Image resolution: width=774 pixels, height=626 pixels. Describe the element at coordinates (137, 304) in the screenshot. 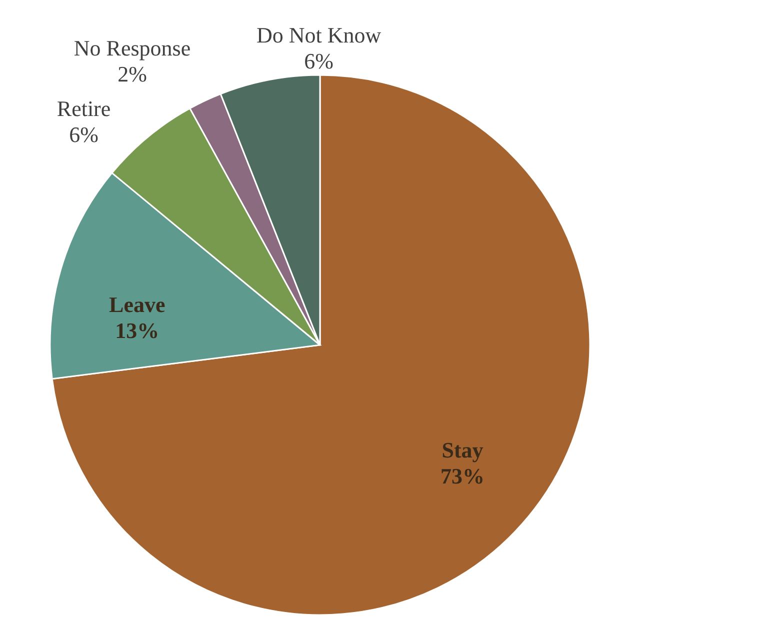

I see `slice-label: Leave` at that location.